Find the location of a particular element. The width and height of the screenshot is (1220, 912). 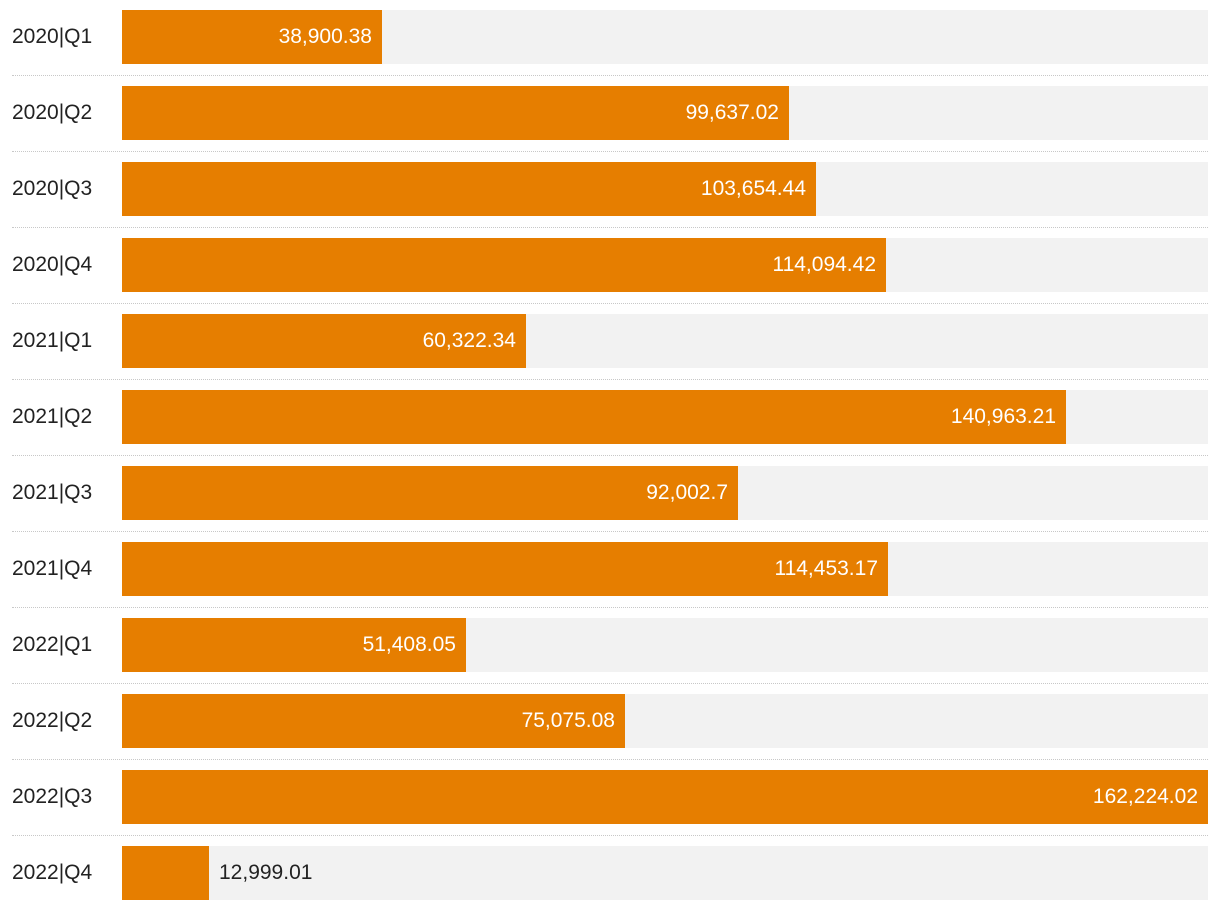

bar-track: 140,963.21 is located at coordinates (665, 417).